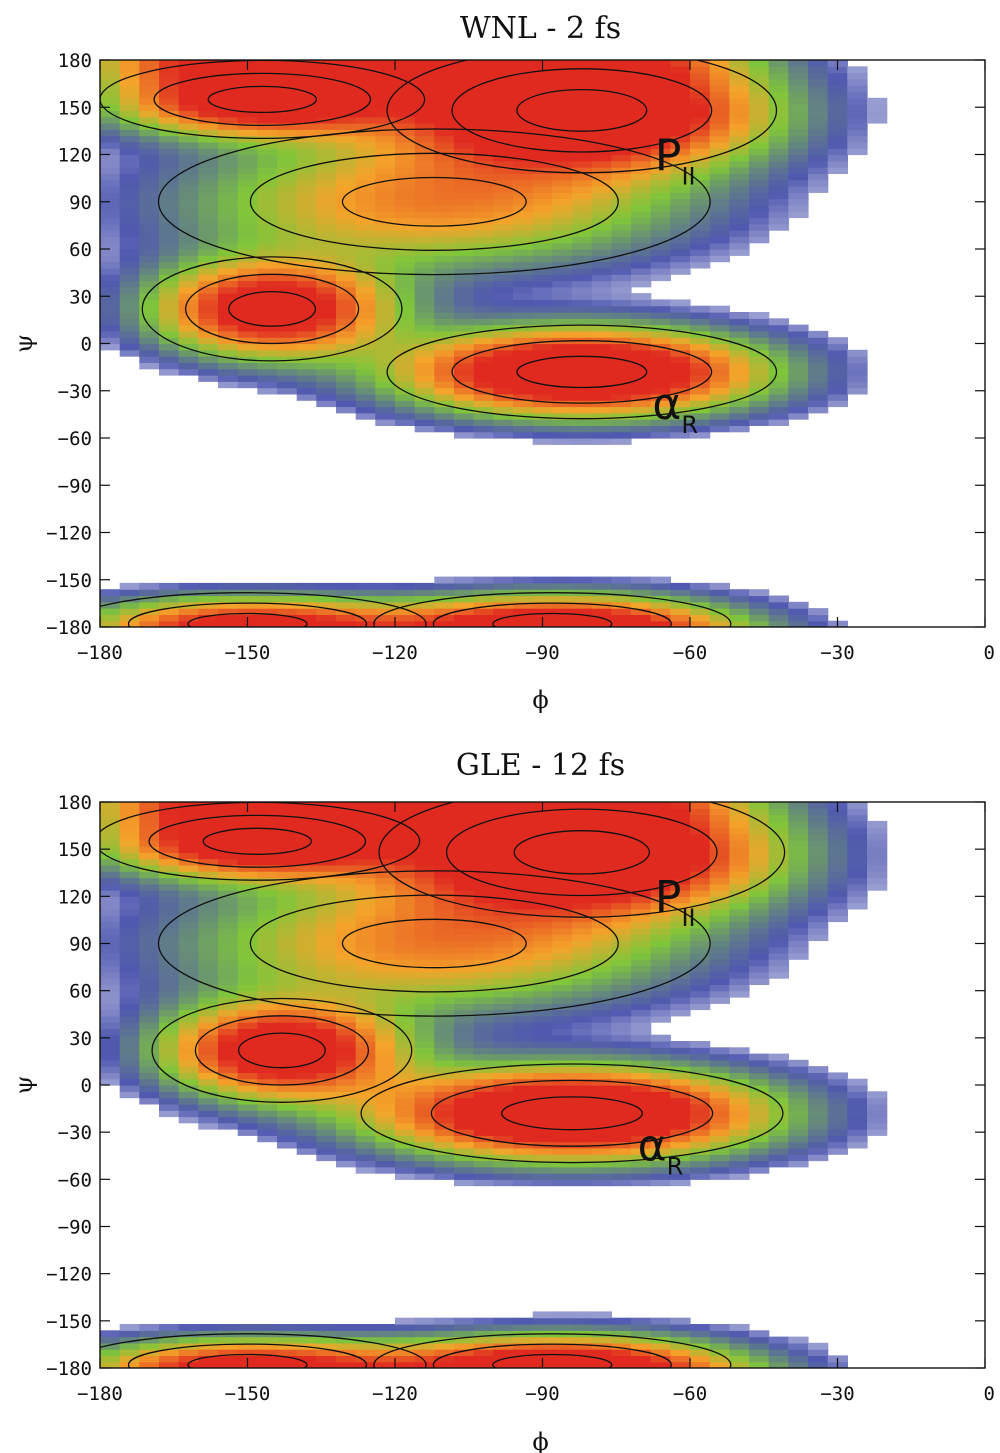  Describe the element at coordinates (540, 765) in the screenshot. I see `chart-title: GLE - 12 fs` at that location.